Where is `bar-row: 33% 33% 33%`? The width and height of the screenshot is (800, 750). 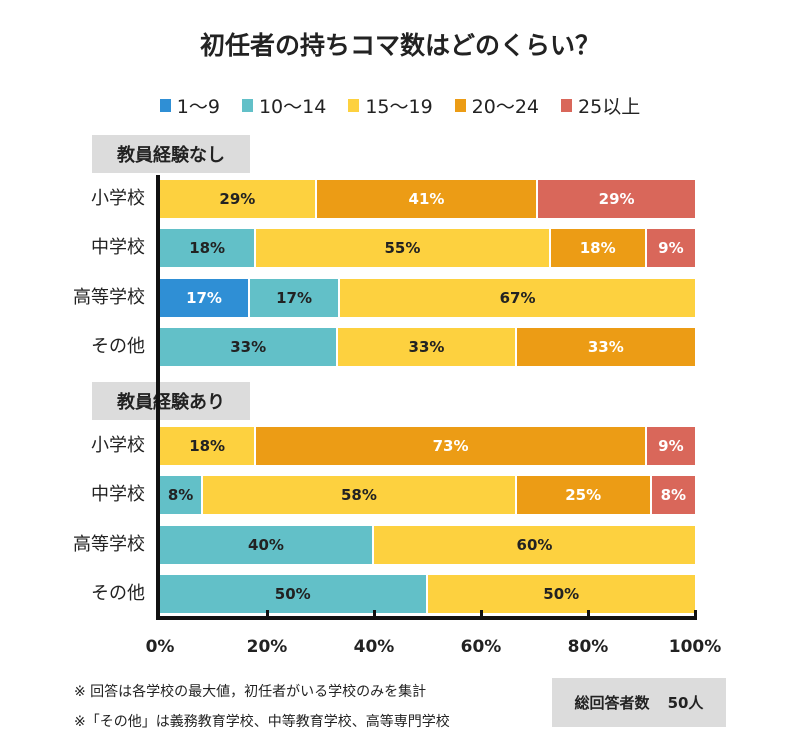 bar-row: 33% 33% 33% is located at coordinates (427, 347).